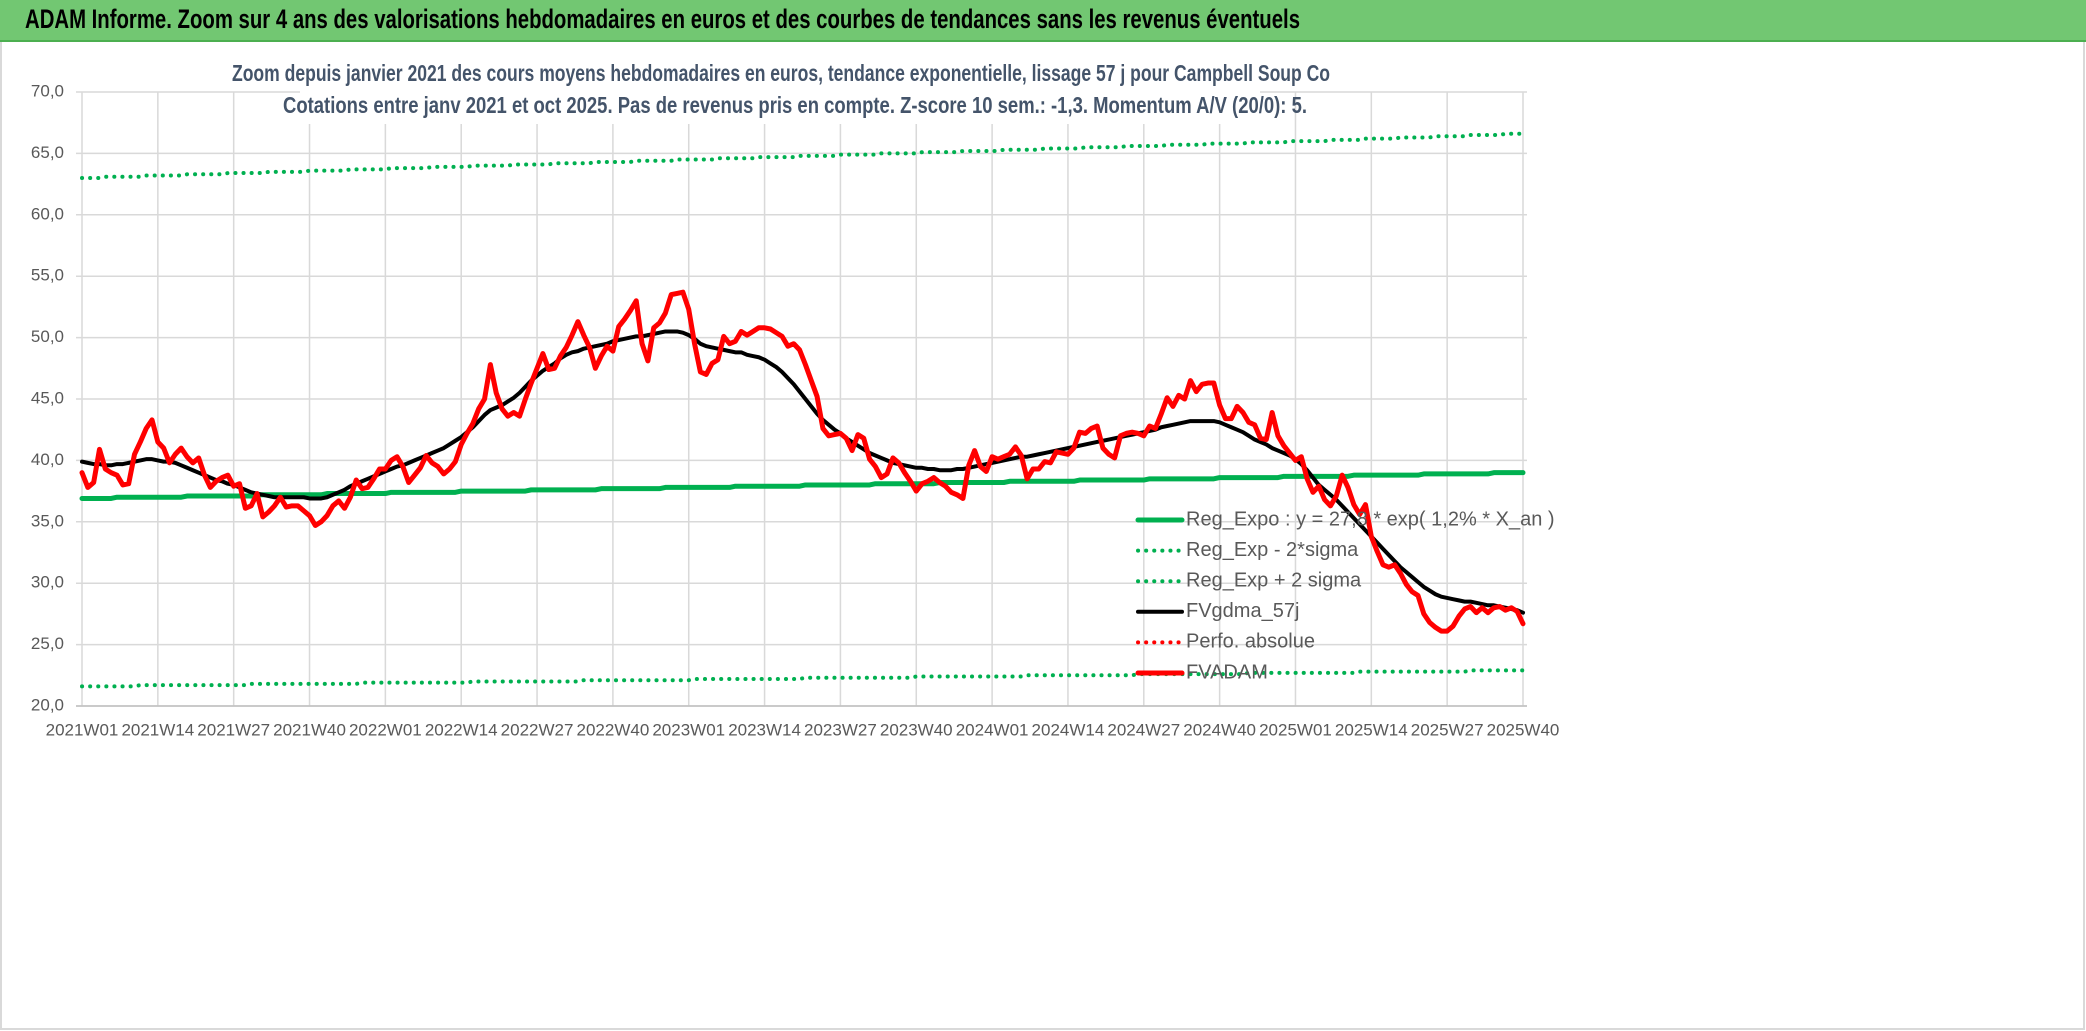 This screenshot has height=1031, width=2086. What do you see at coordinates (764, 729) in the screenshot?
I see `x-tick-label: 2023W14` at bounding box center [764, 729].